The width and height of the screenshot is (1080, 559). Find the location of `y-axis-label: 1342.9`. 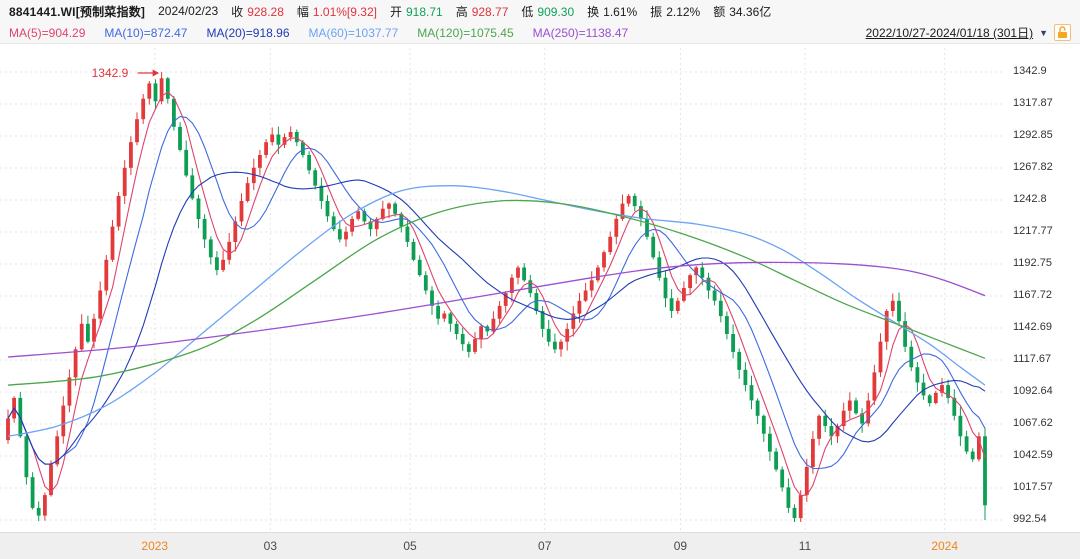

y-axis-label: 1342.9 is located at coordinates (1030, 71).